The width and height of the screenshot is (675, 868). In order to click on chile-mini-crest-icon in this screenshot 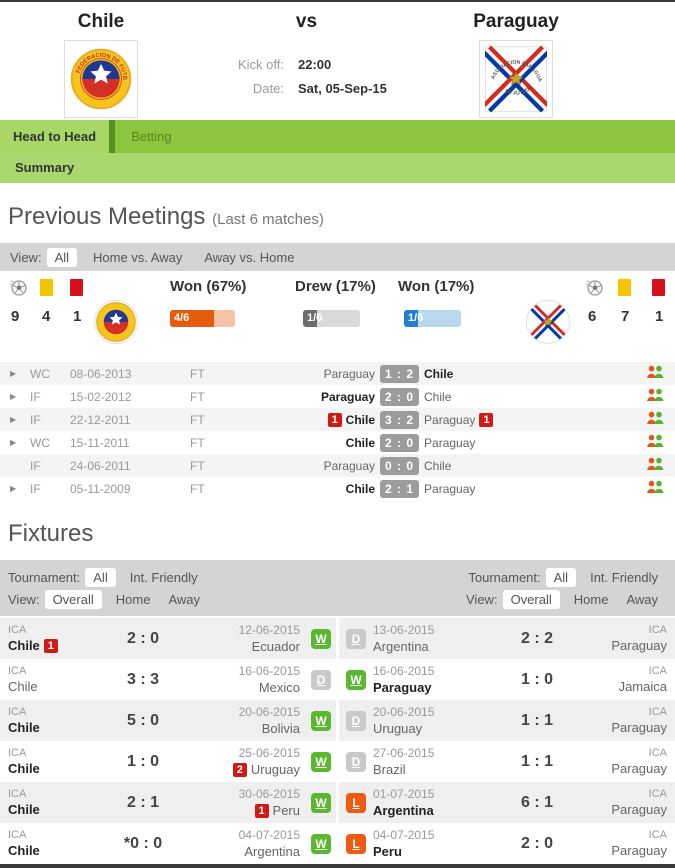, I will do `click(116, 322)`.